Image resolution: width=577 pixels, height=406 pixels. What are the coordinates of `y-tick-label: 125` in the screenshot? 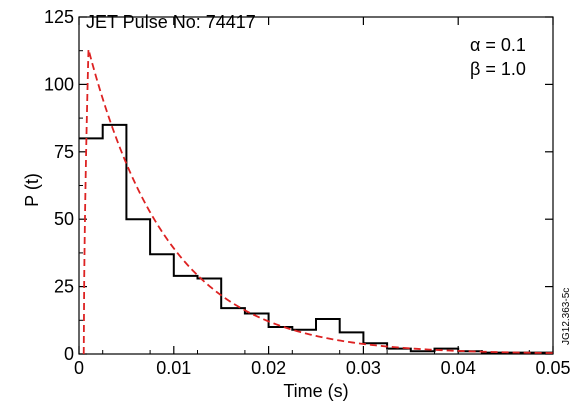 It's located at (59, 17).